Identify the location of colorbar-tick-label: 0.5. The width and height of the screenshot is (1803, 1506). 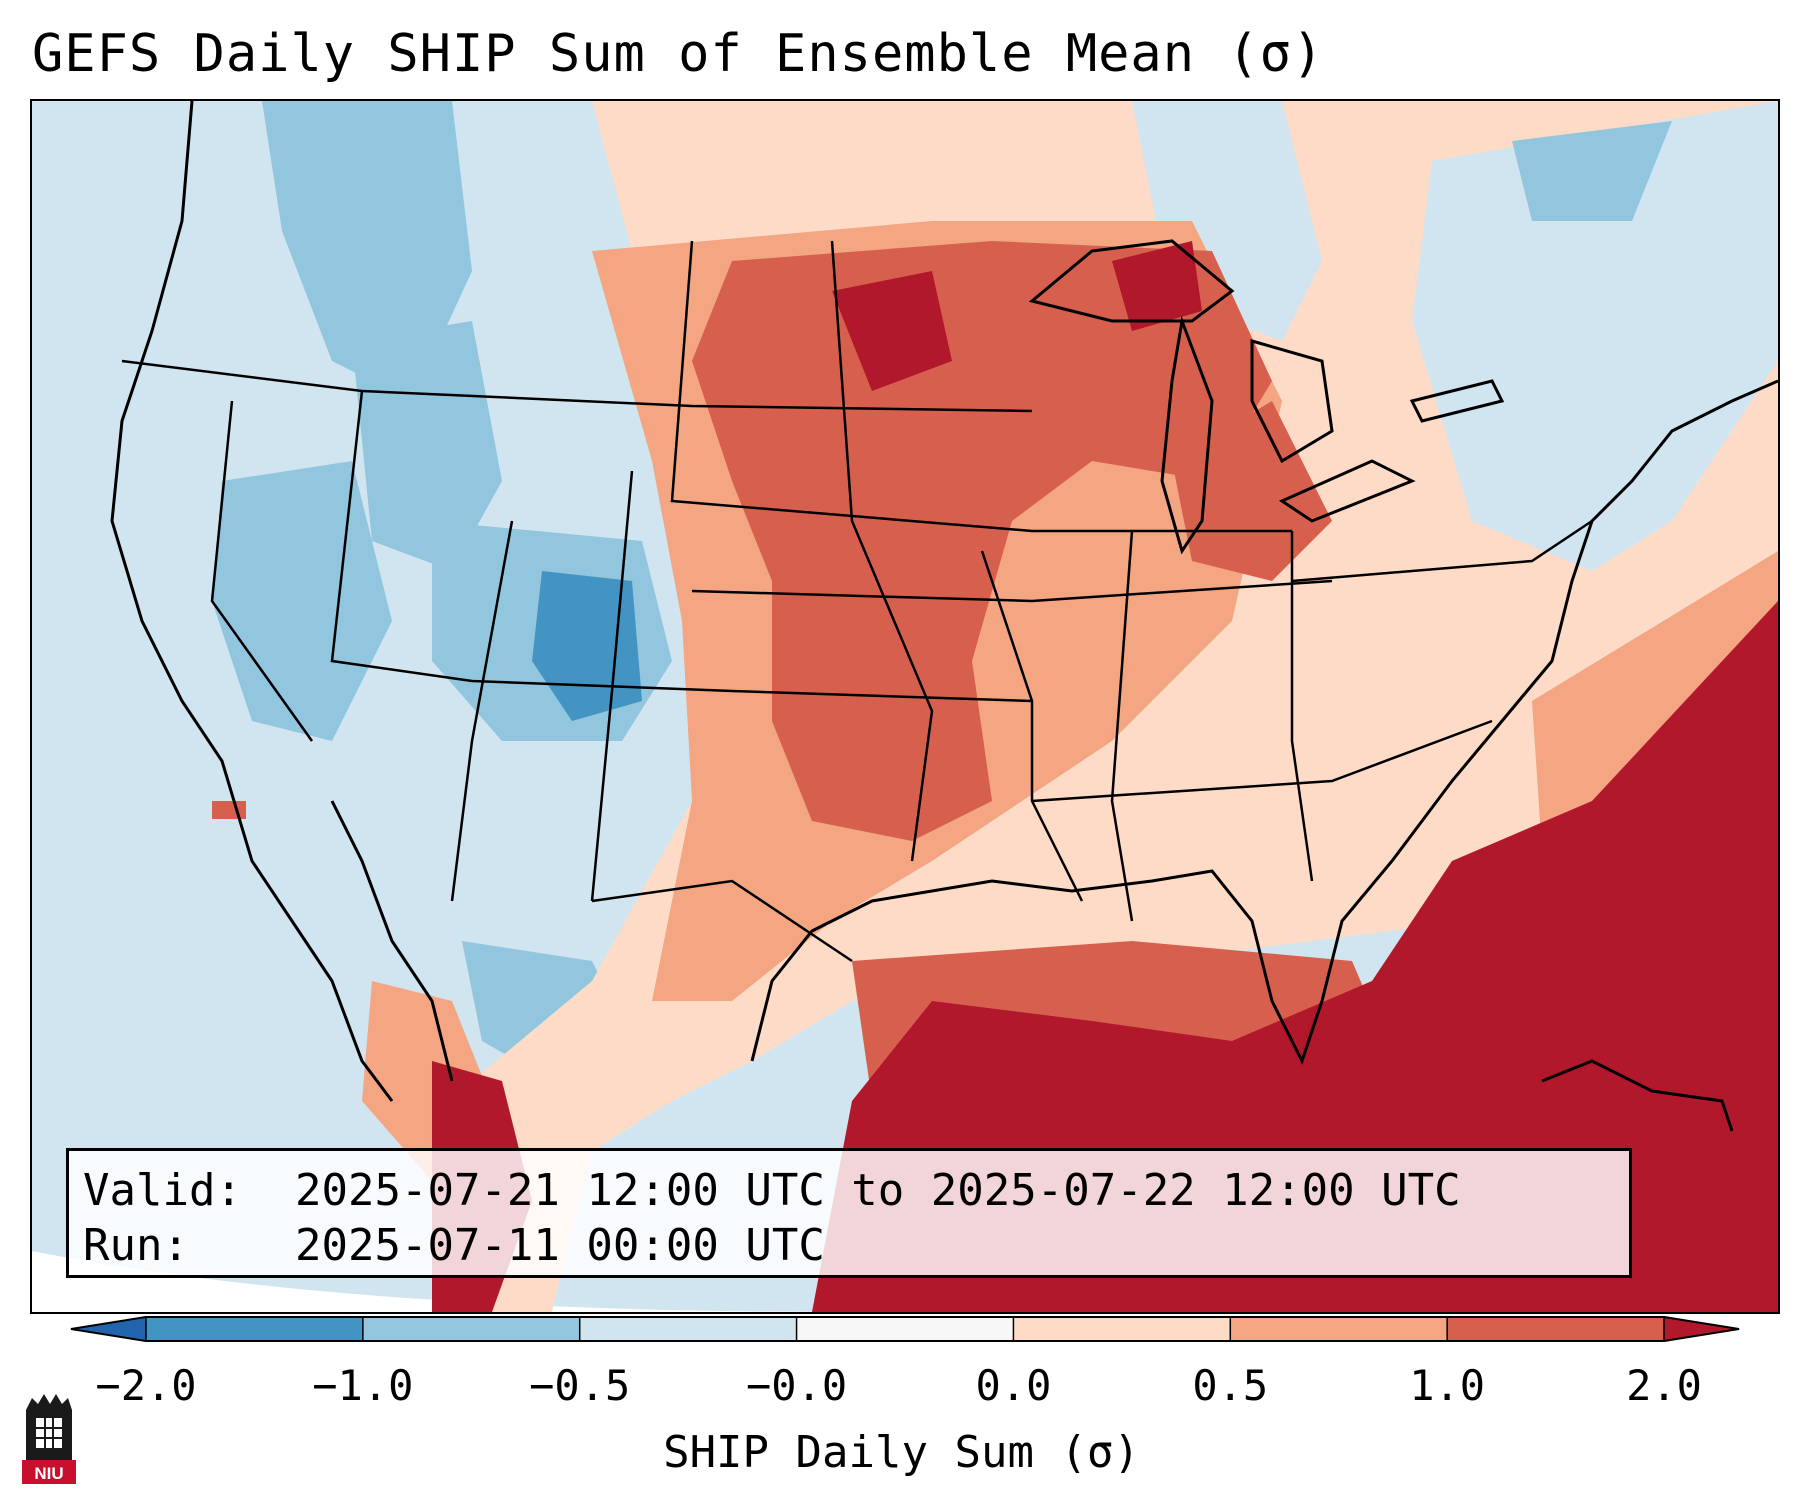
(1230, 1385).